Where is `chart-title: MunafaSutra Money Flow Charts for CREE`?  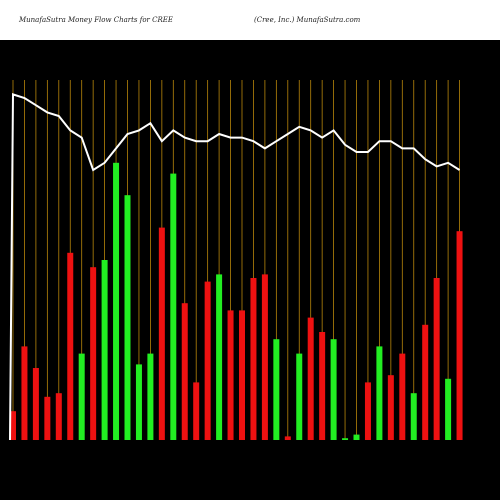
chart-title: MunafaSutra Money Flow Charts for CREE is located at coordinates (96, 20).